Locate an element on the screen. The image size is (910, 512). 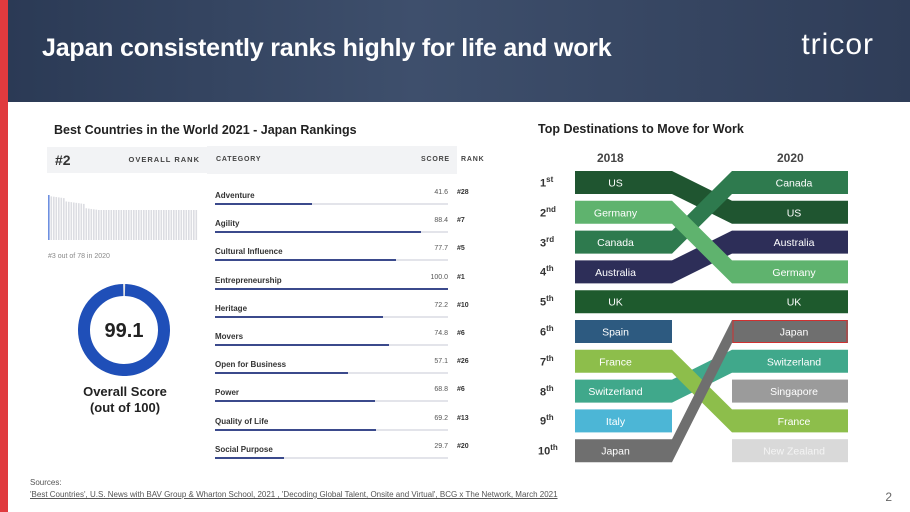
country-label-2018: Germany is located at coordinates (616, 213).